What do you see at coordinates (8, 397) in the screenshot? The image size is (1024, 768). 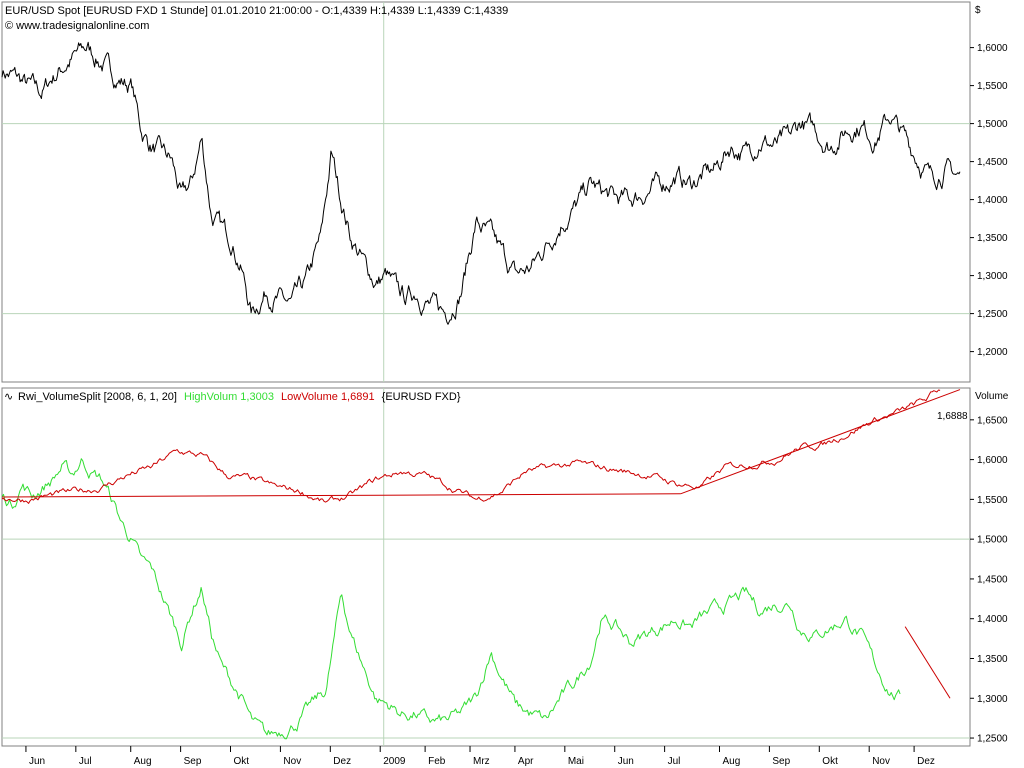 I see `indicator-icon: ∿` at bounding box center [8, 397].